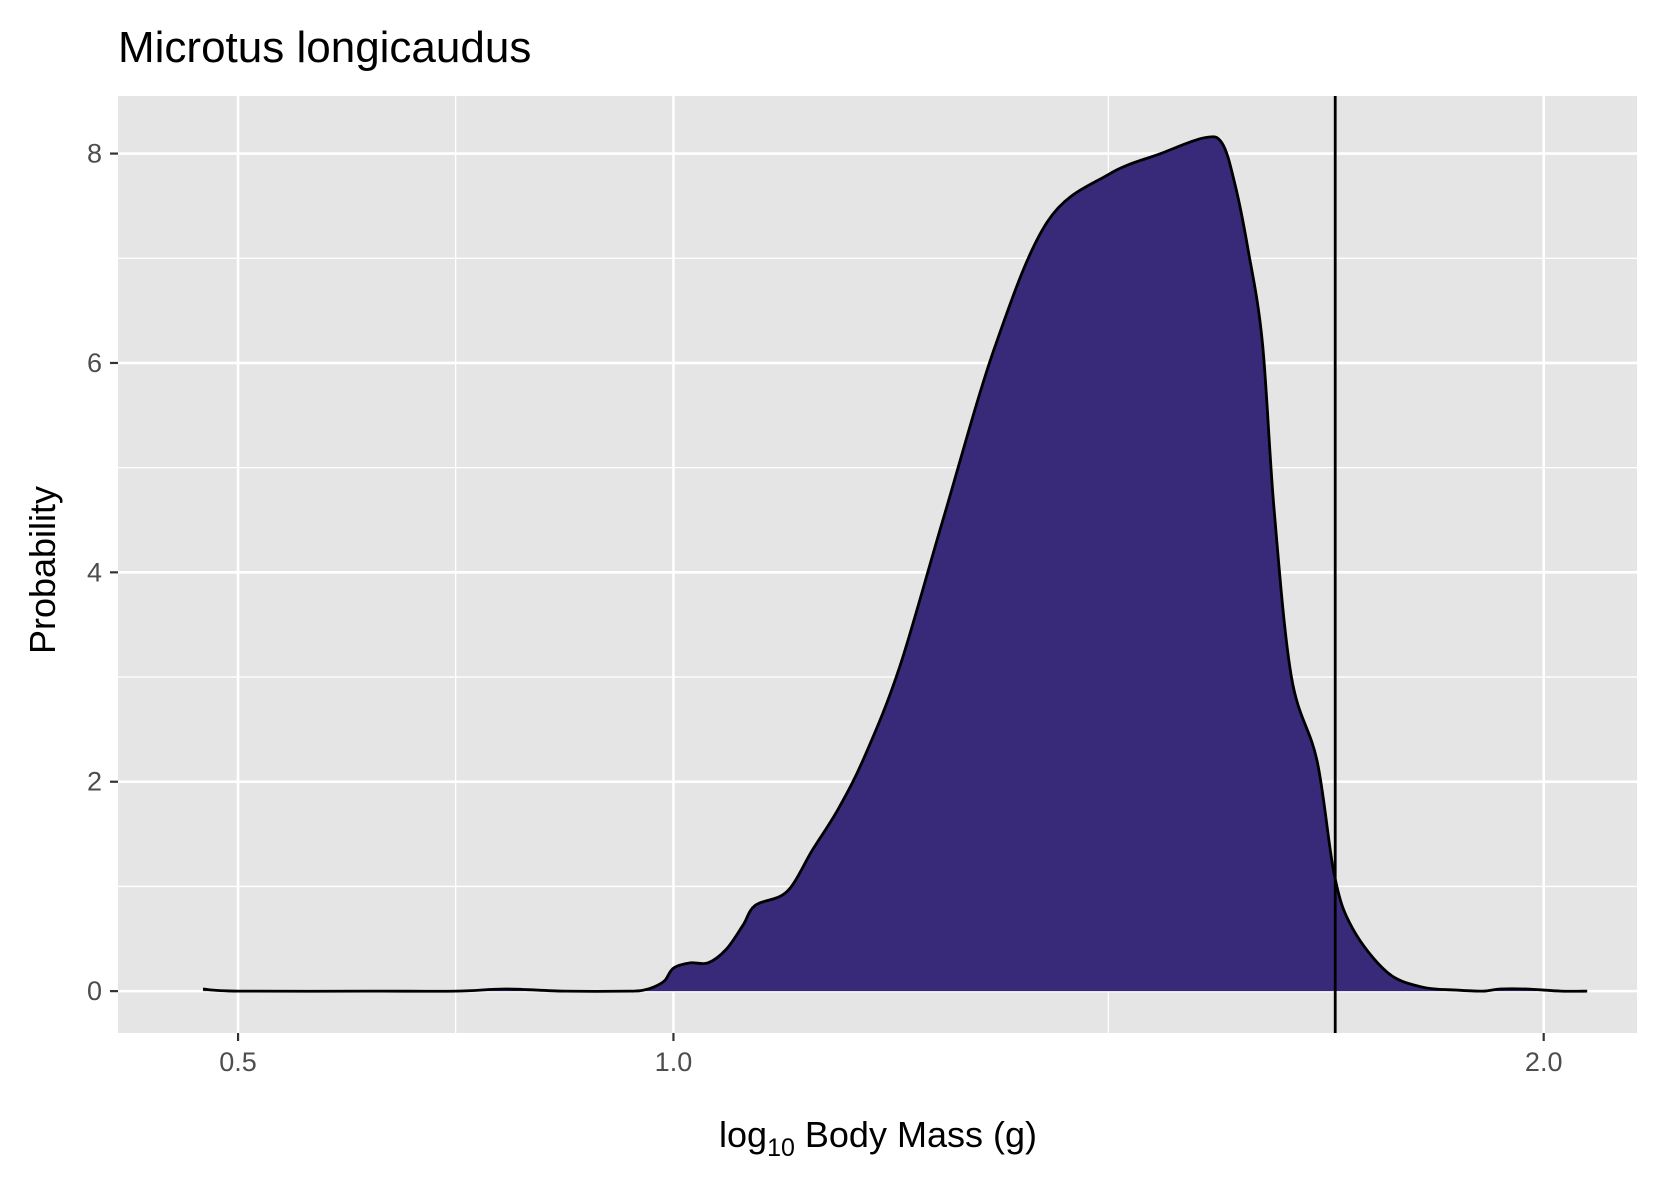  What do you see at coordinates (94, 154) in the screenshot?
I see `y-tick-label: 8` at bounding box center [94, 154].